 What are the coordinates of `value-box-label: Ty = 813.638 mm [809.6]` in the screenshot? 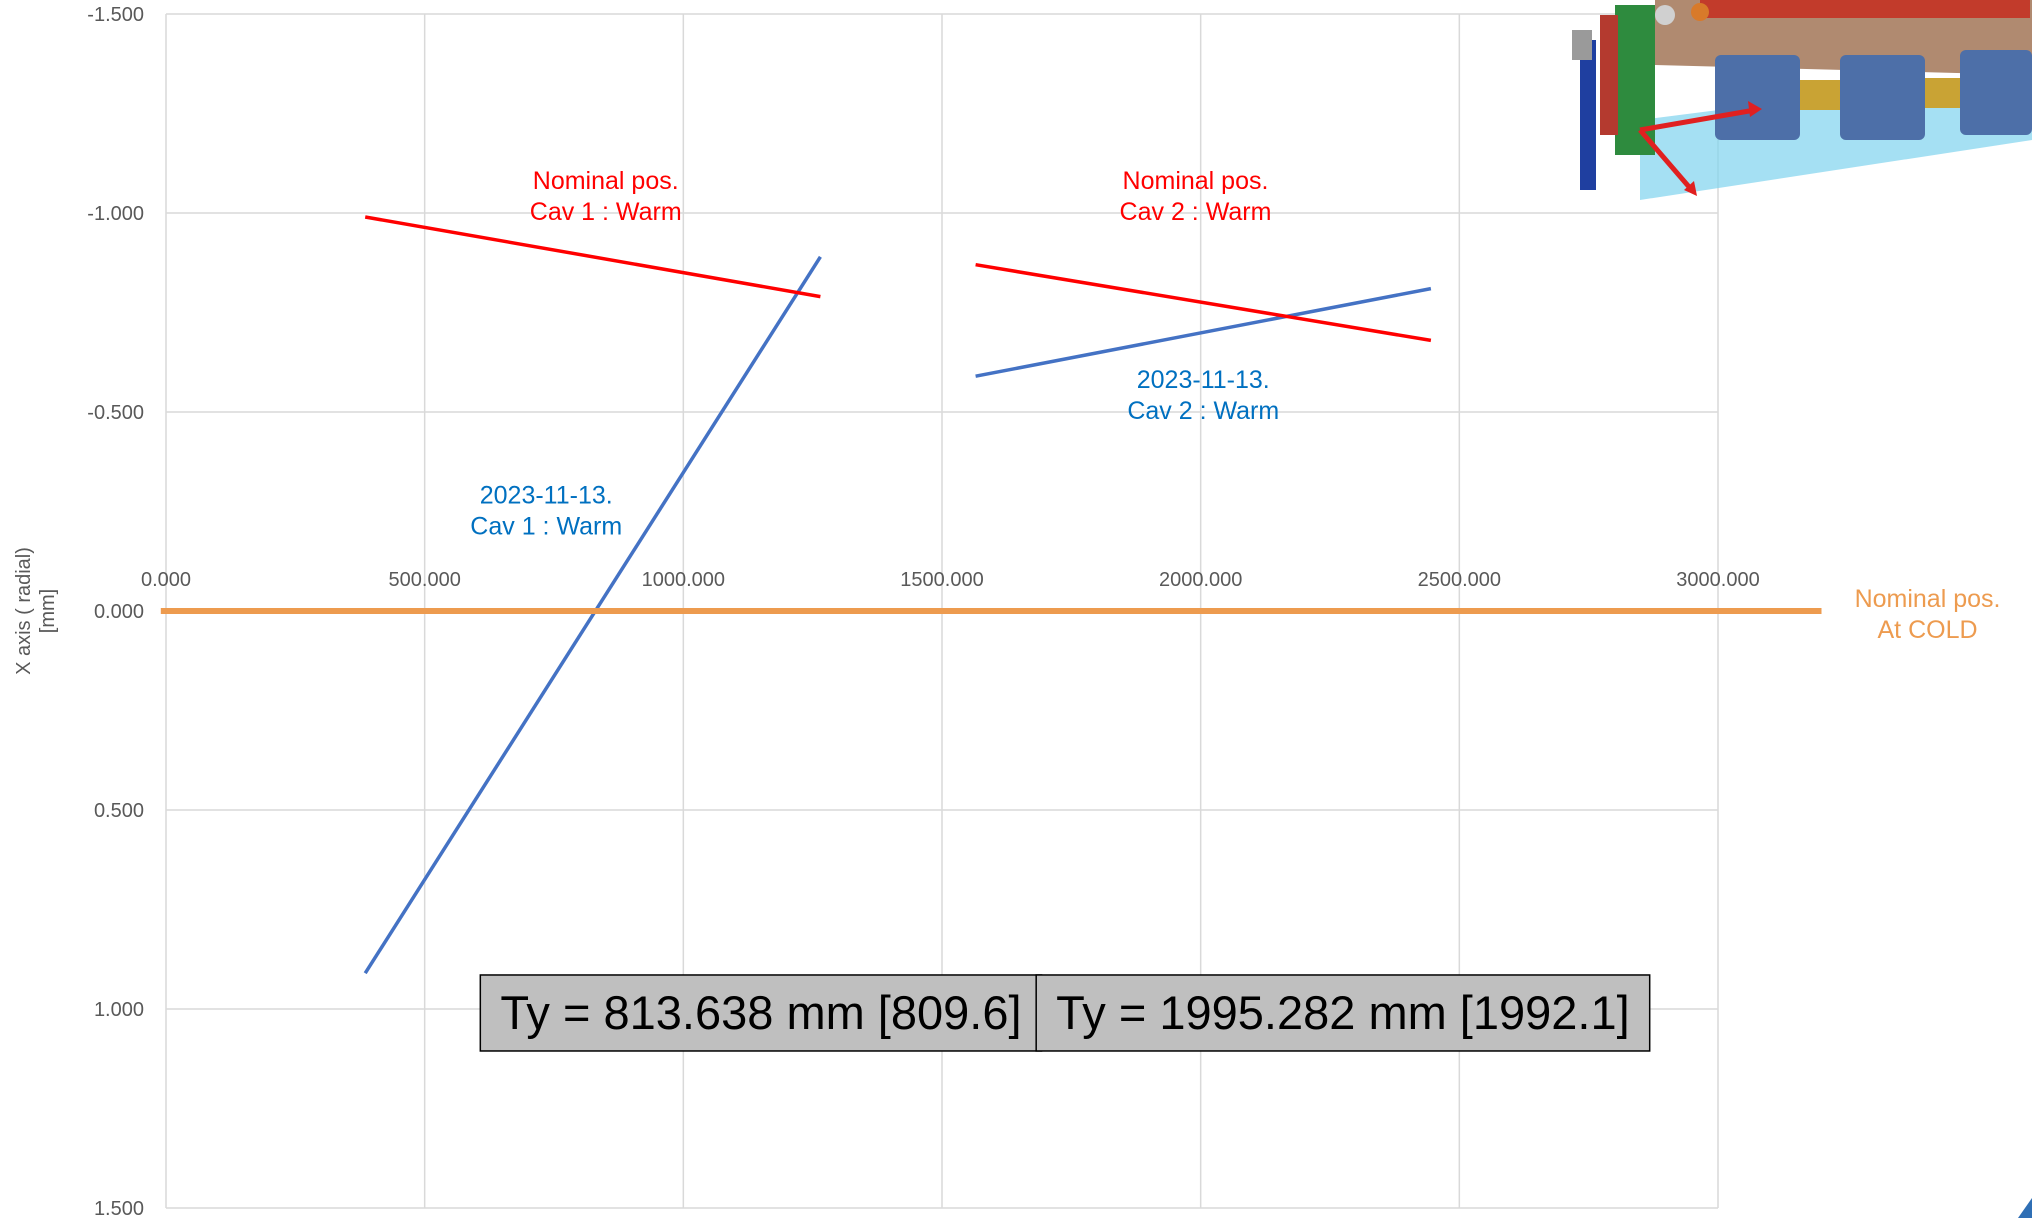 It's located at (760, 1012).